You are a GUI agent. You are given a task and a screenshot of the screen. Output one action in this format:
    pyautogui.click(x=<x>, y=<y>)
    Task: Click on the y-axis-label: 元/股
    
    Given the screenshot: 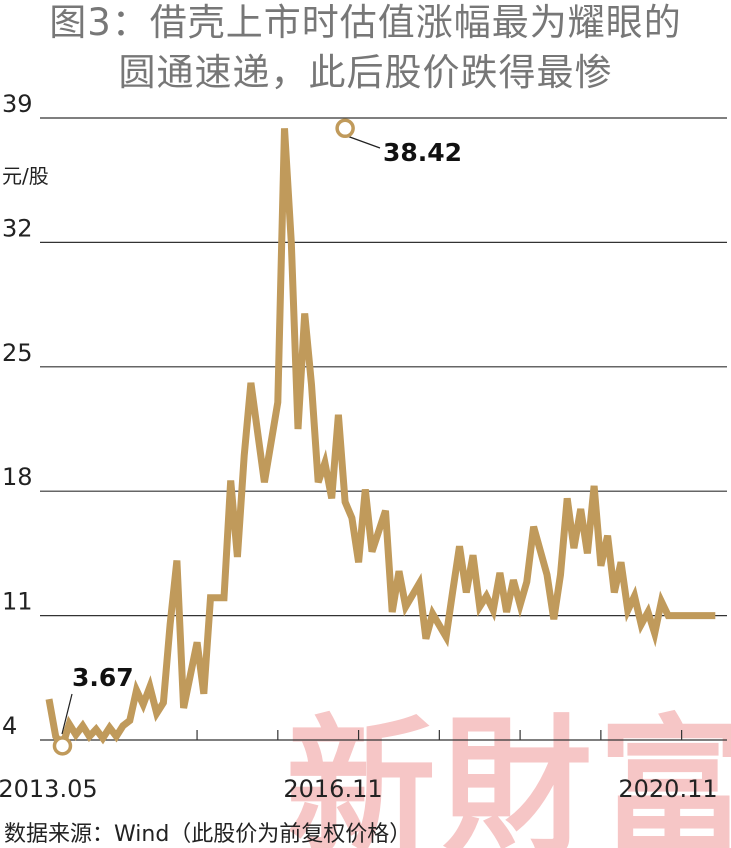 What is the action you would take?
    pyautogui.click(x=25, y=176)
    